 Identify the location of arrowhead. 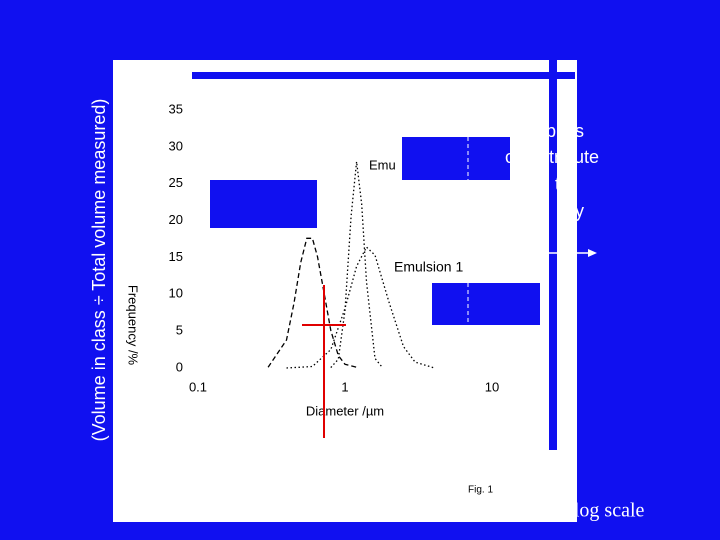
(592, 253).